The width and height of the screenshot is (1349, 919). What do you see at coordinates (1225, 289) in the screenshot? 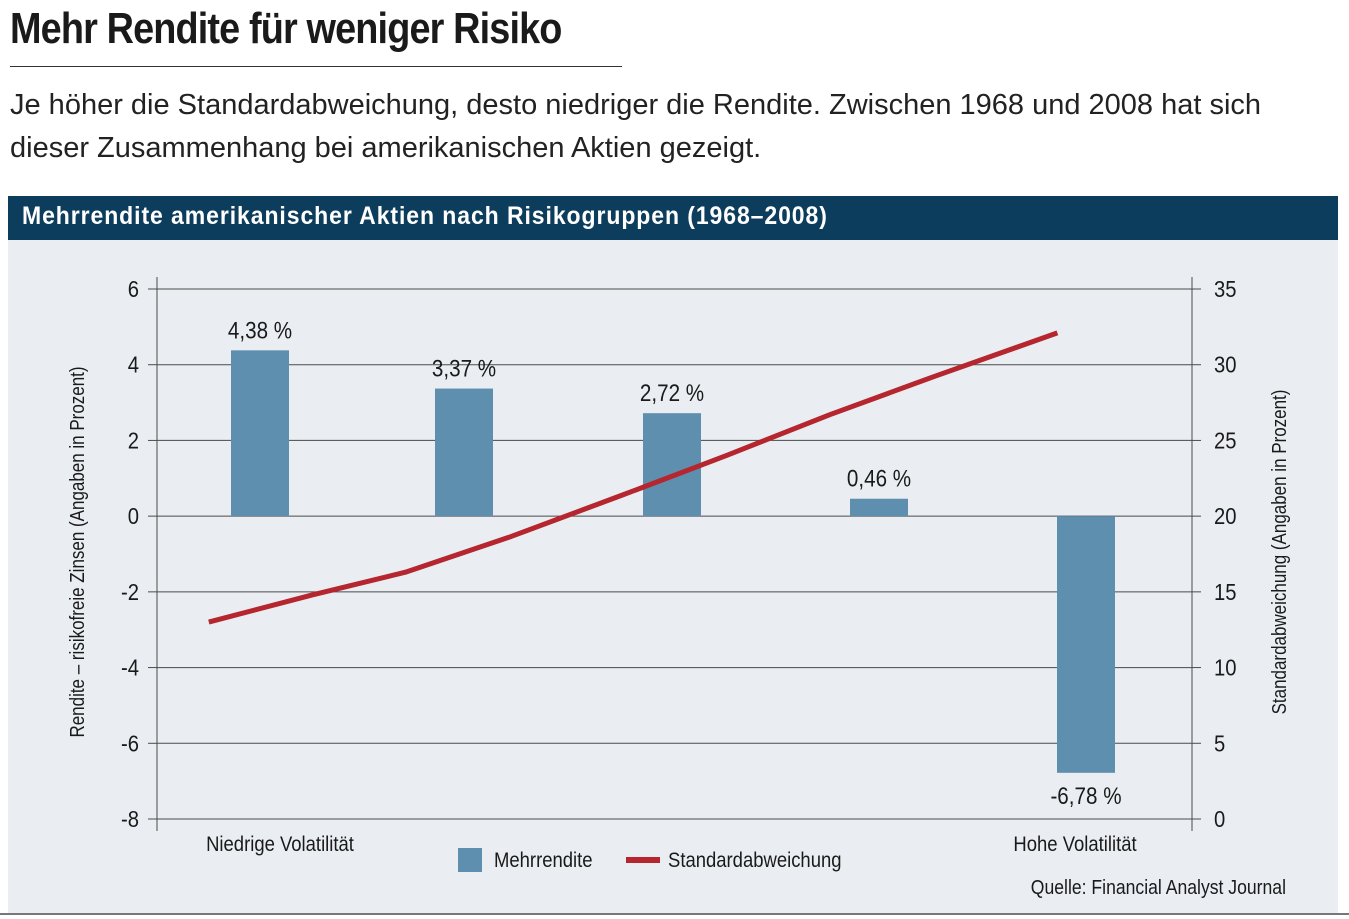
I see `y-tick-label-right: 35` at bounding box center [1225, 289].